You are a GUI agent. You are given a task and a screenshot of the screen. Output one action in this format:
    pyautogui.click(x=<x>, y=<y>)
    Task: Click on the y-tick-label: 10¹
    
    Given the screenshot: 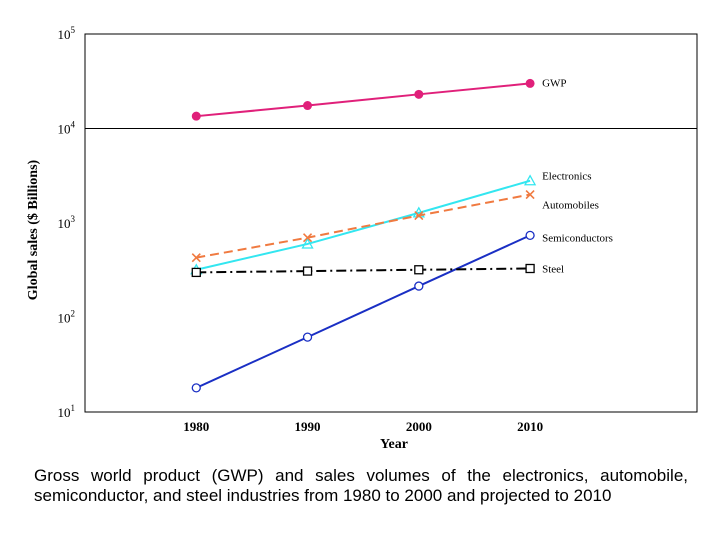 What is the action you would take?
    pyautogui.click(x=67, y=411)
    